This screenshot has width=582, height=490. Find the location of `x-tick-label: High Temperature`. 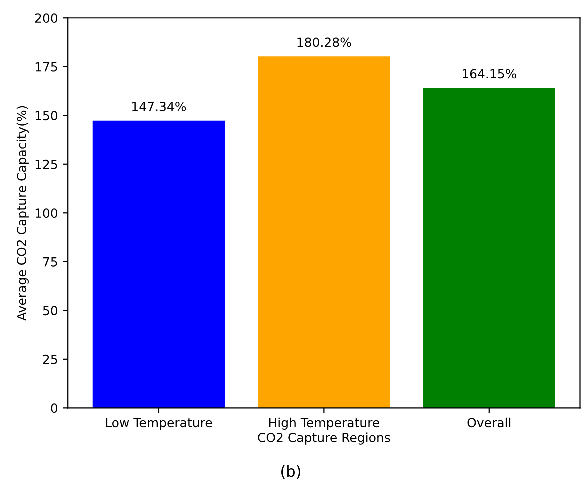

x-tick-label: High Temperature is located at coordinates (324, 424).